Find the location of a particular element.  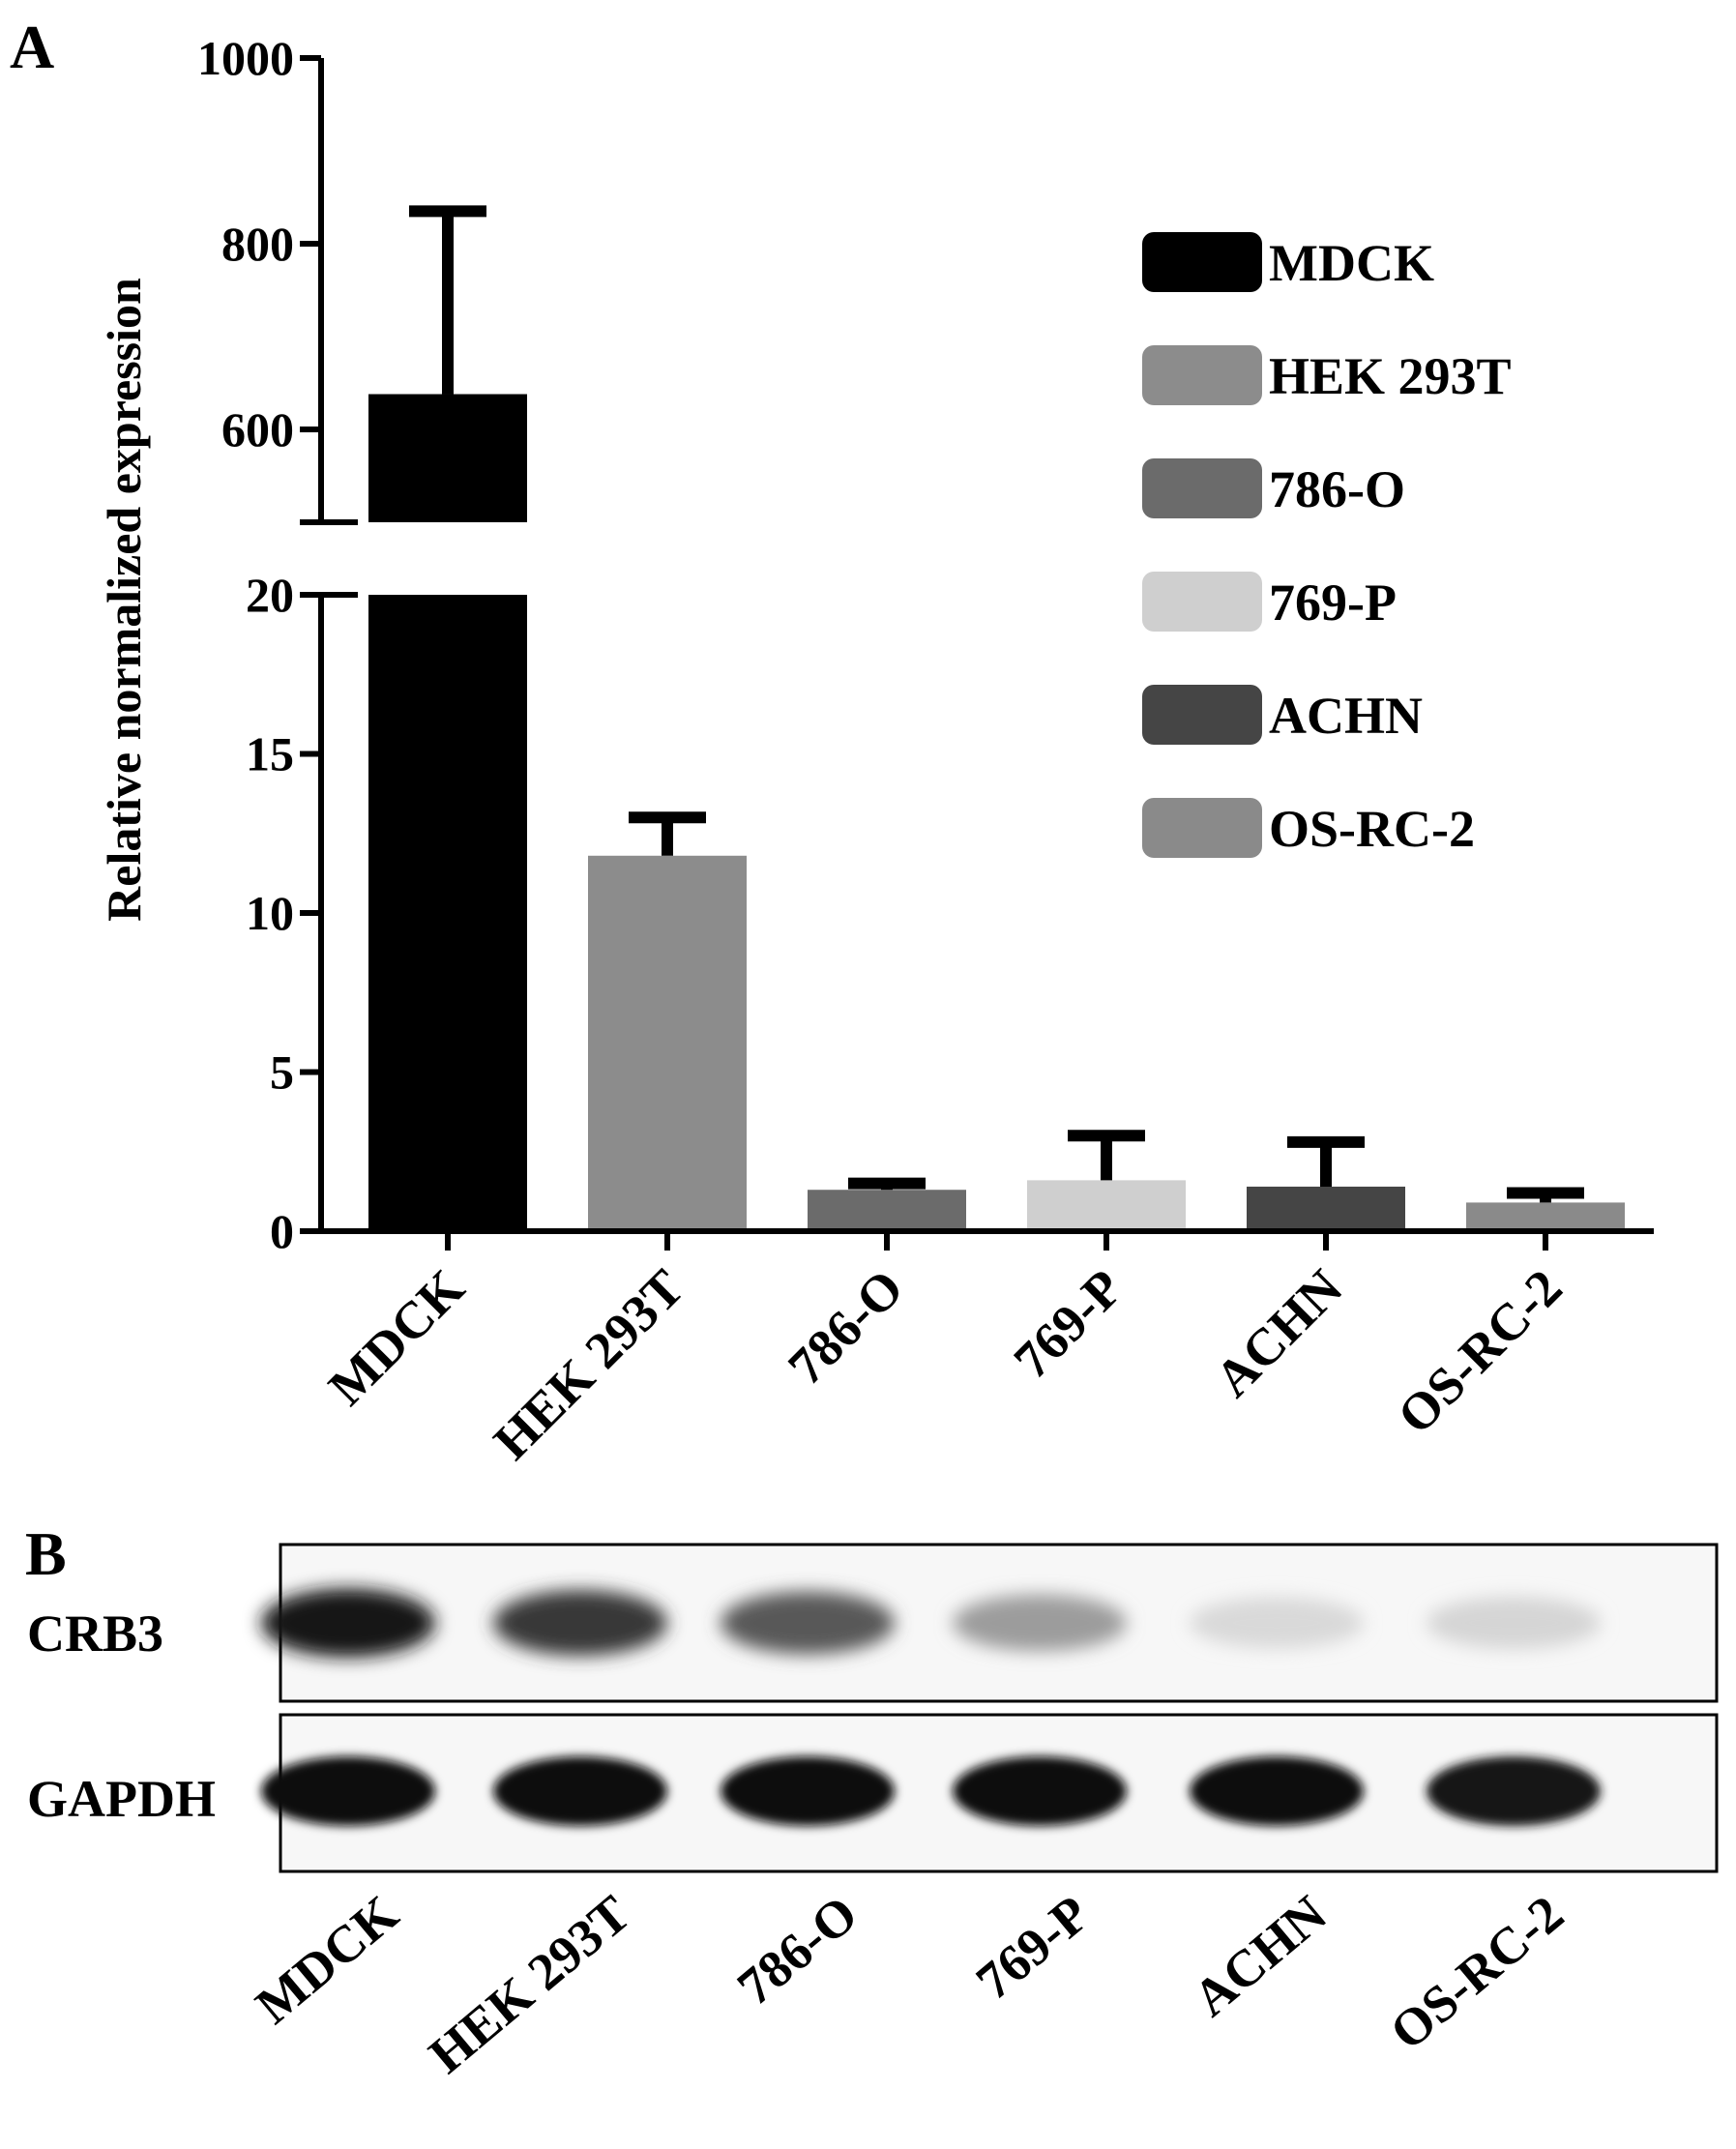

band-crb3-769-p is located at coordinates (1040, 1623).